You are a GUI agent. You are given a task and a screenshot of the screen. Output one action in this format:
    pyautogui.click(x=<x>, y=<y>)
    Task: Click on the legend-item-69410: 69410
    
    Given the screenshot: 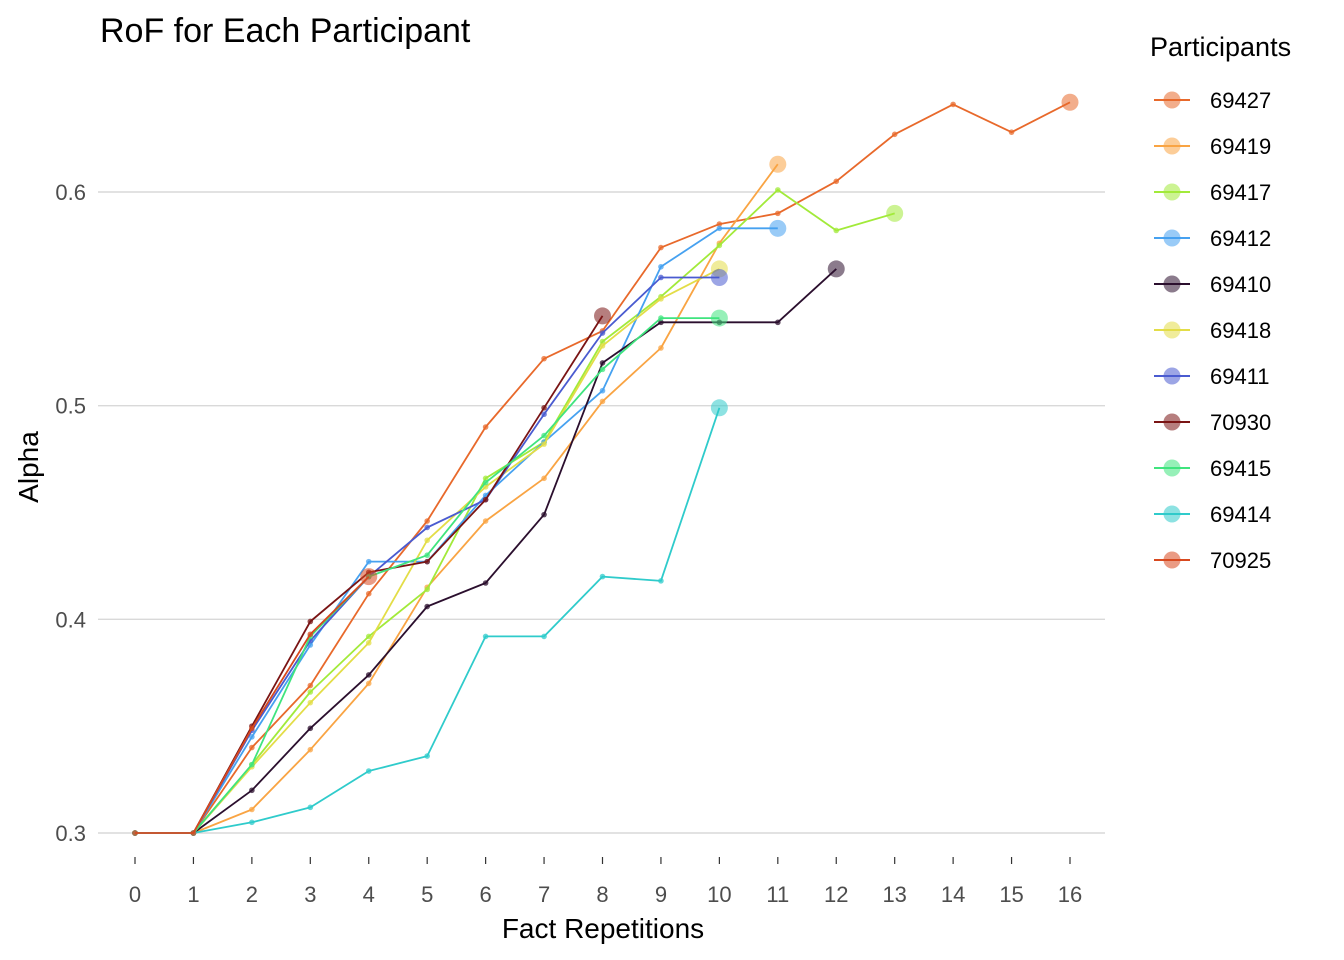 What is the action you would take?
    pyautogui.click(x=1212, y=284)
    